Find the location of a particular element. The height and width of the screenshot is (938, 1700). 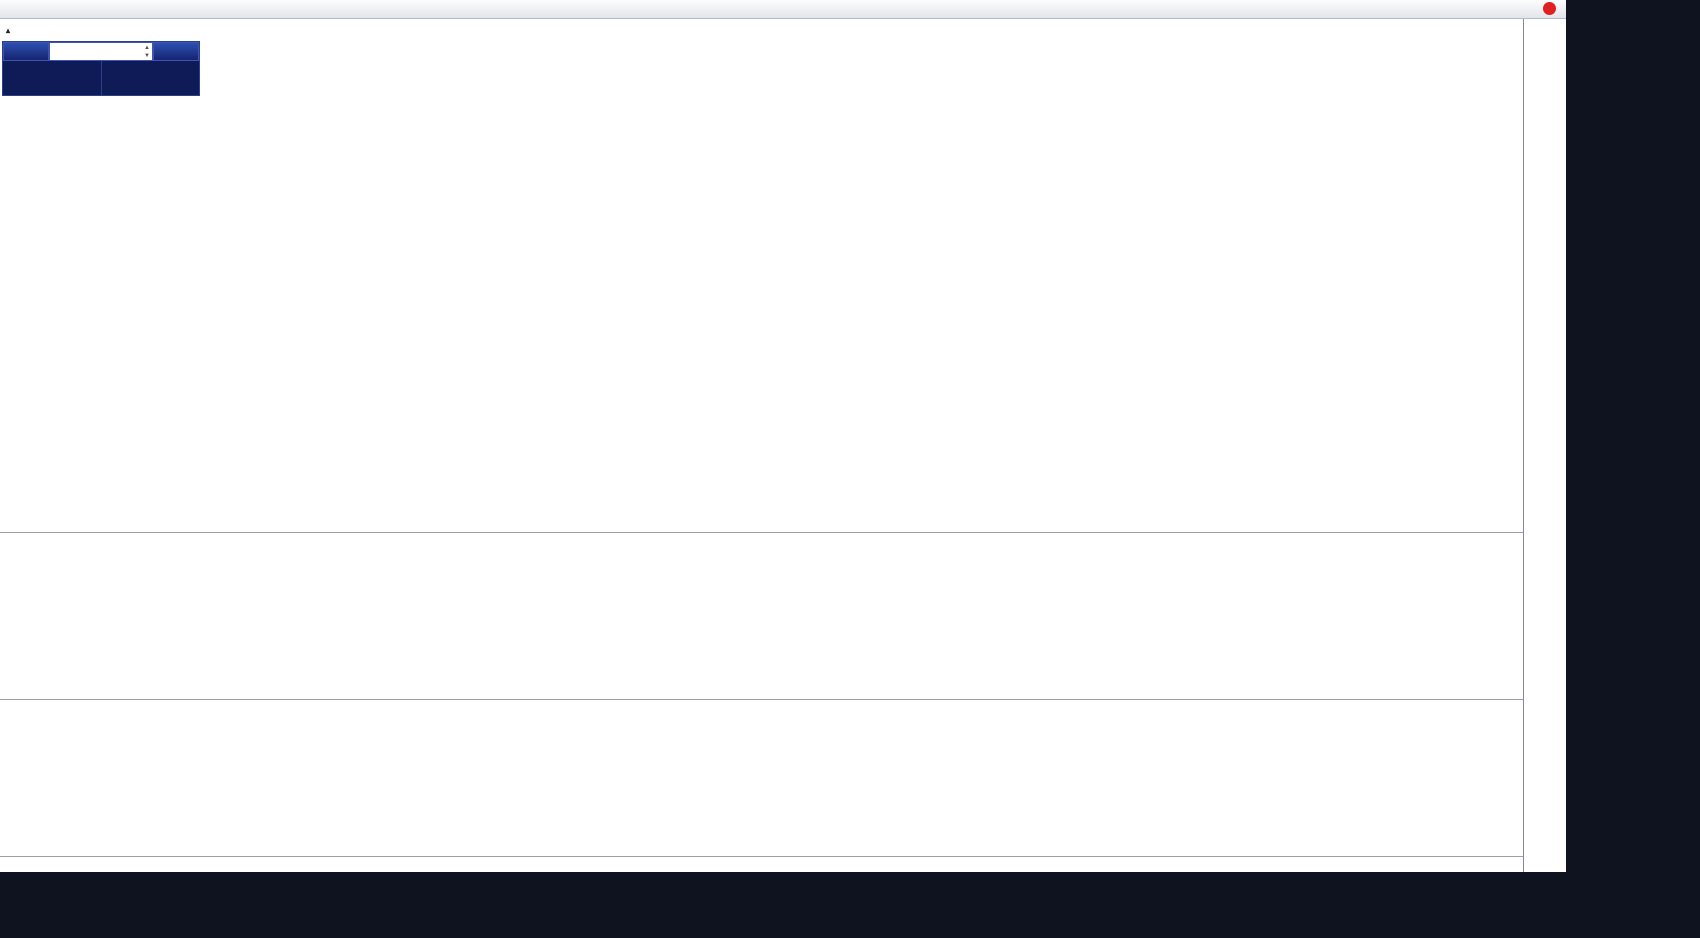

one-click-top-row: ▲ ▼ is located at coordinates (101, 51).